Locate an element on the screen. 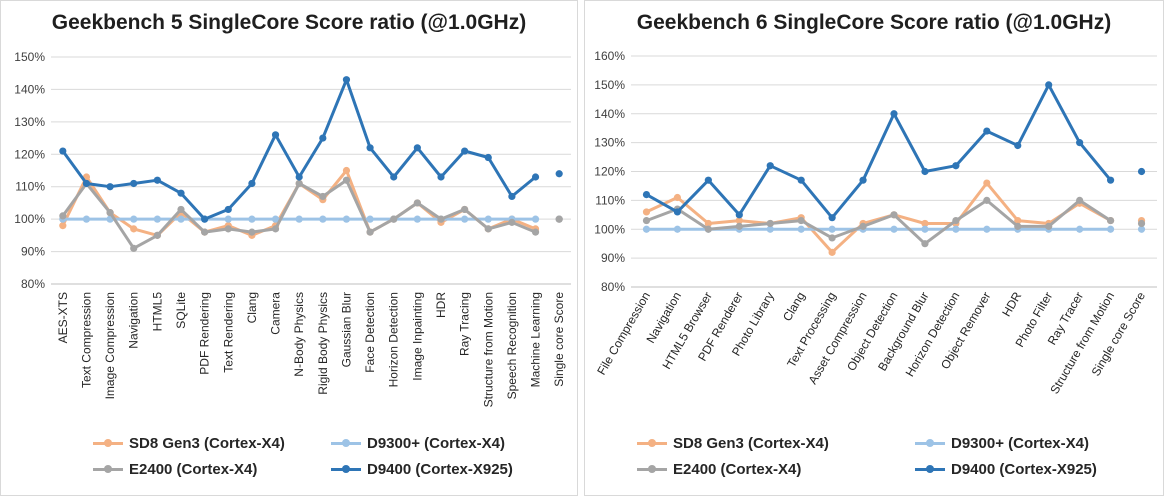 The width and height of the screenshot is (1164, 498). y-tick-label: 100% is located at coordinates (609, 229).